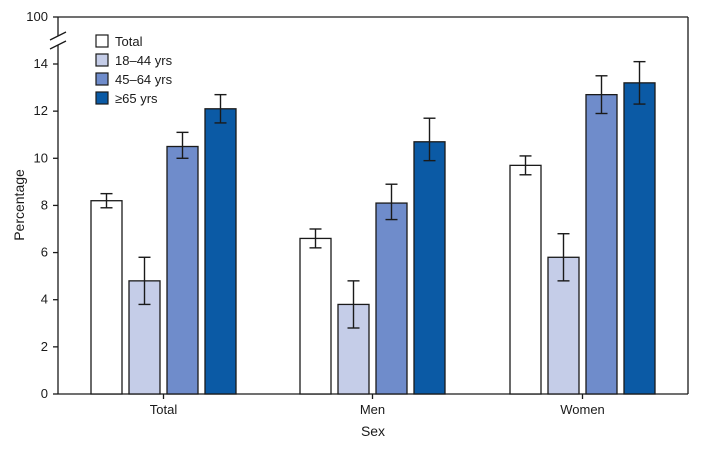  Describe the element at coordinates (44, 393) in the screenshot. I see `y-tick-label: 0` at that location.